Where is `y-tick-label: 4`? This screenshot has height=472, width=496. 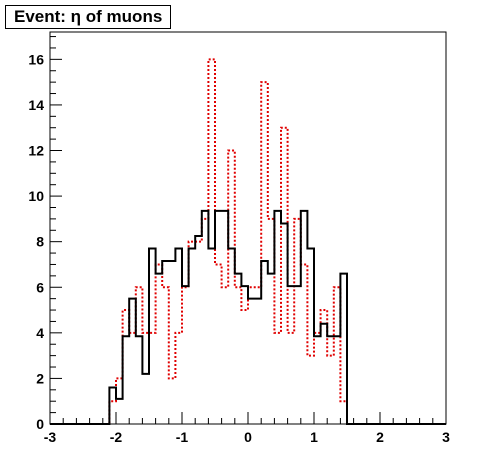 y-tick-label: 4 is located at coordinates (40, 333).